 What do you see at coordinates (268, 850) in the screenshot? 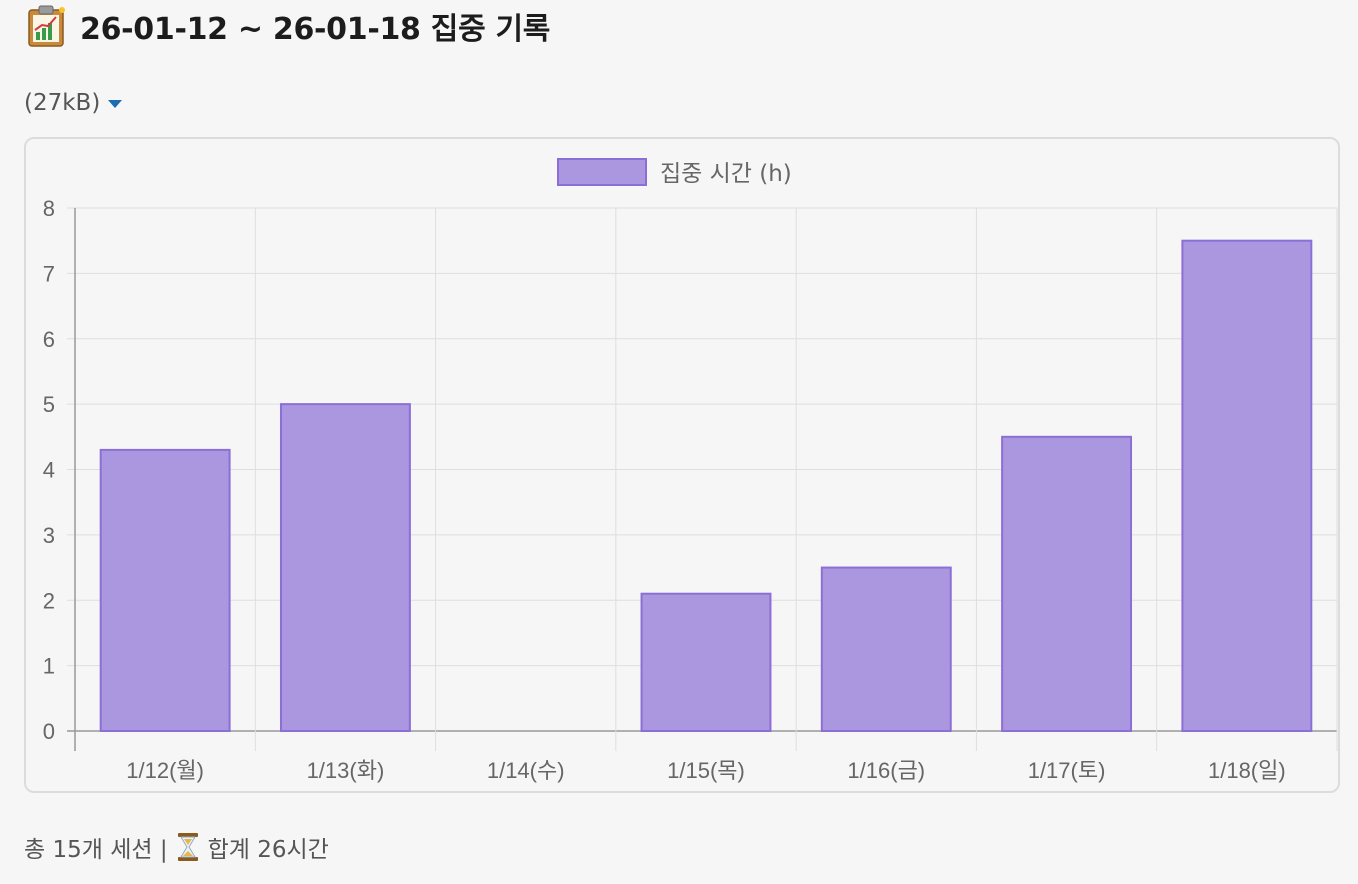
I see `total-time-text: 합계 26시간` at bounding box center [268, 850].